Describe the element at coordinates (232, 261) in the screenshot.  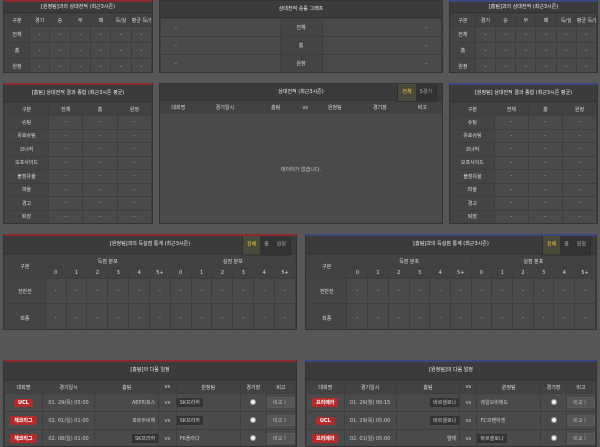
I see `group-header: 실점 분포` at that location.